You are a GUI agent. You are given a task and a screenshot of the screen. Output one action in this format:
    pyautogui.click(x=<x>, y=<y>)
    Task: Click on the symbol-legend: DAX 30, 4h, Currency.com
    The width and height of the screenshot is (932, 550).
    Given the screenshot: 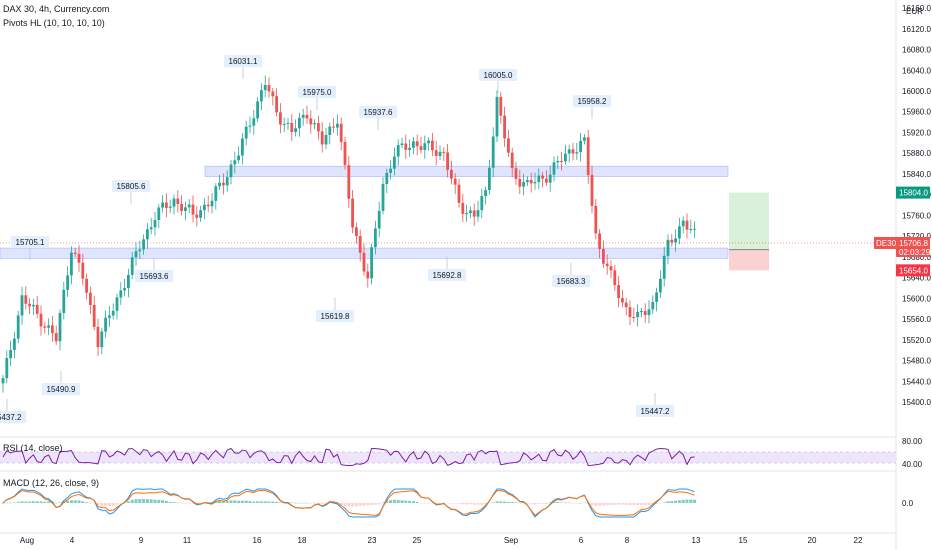 What is the action you would take?
    pyautogui.click(x=56, y=9)
    